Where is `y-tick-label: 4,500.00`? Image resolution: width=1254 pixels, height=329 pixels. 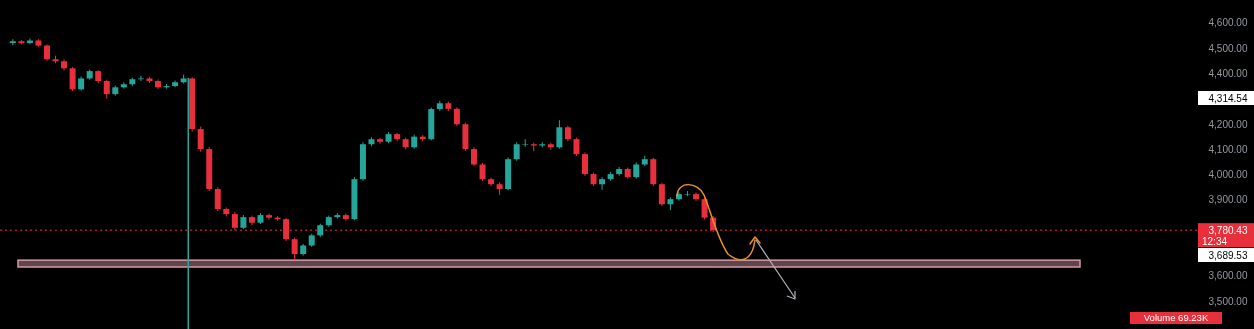
y-tick-label: 4,500.00 is located at coordinates (1228, 48).